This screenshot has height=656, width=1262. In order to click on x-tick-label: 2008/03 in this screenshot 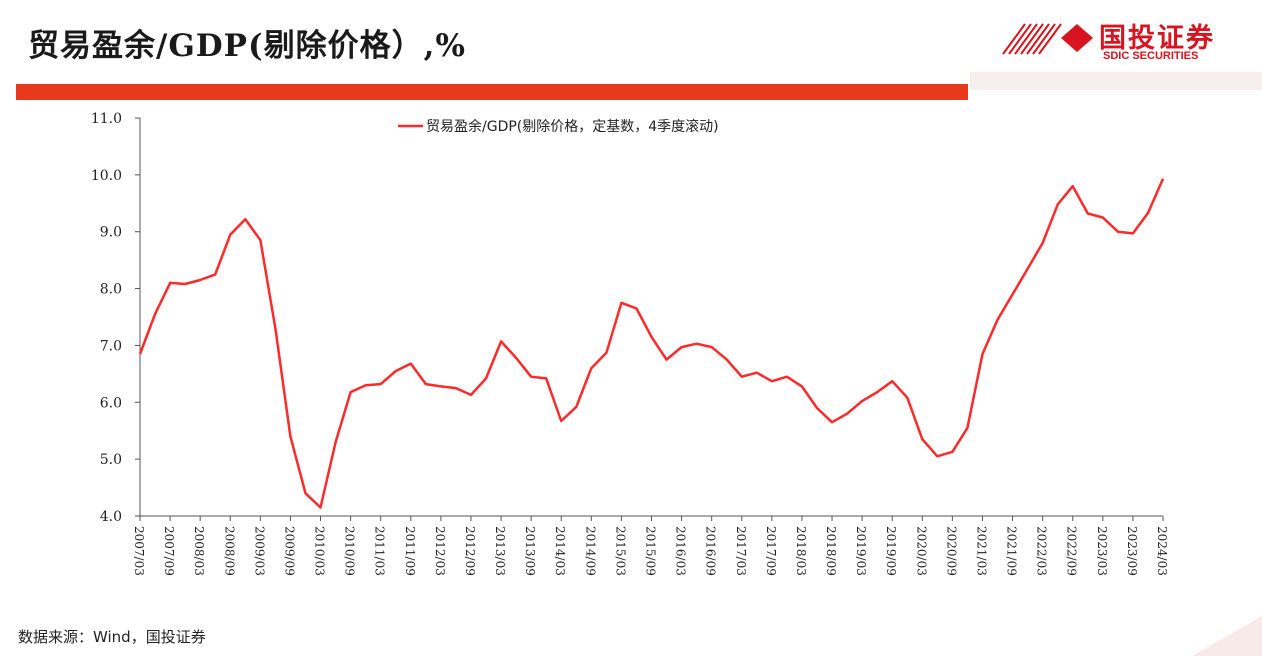, I will do `click(199, 551)`.